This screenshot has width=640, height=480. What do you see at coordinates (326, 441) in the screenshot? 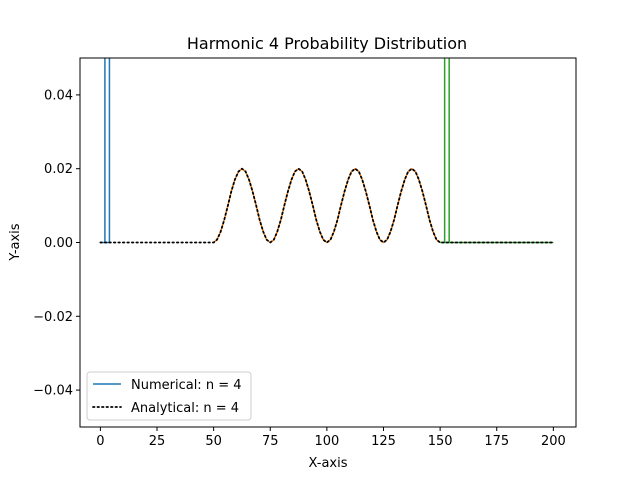
I see `x-tick-label: 100` at bounding box center [326, 441].